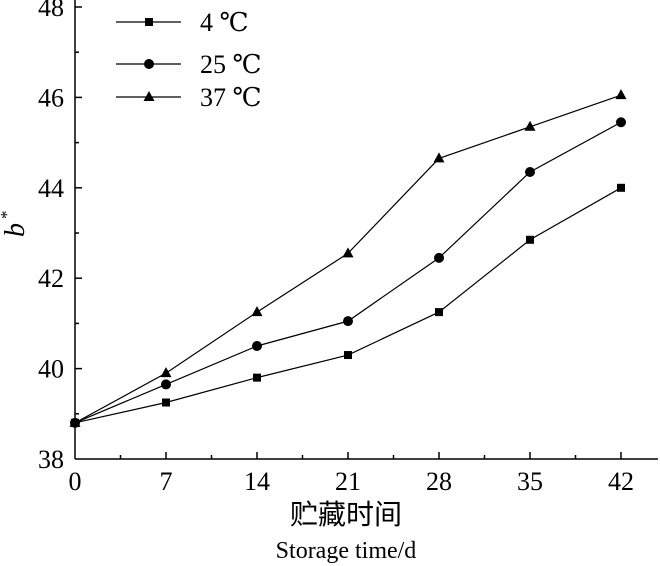  I want to click on x-axis-title-cn: 贮藏时间, so click(346, 514).